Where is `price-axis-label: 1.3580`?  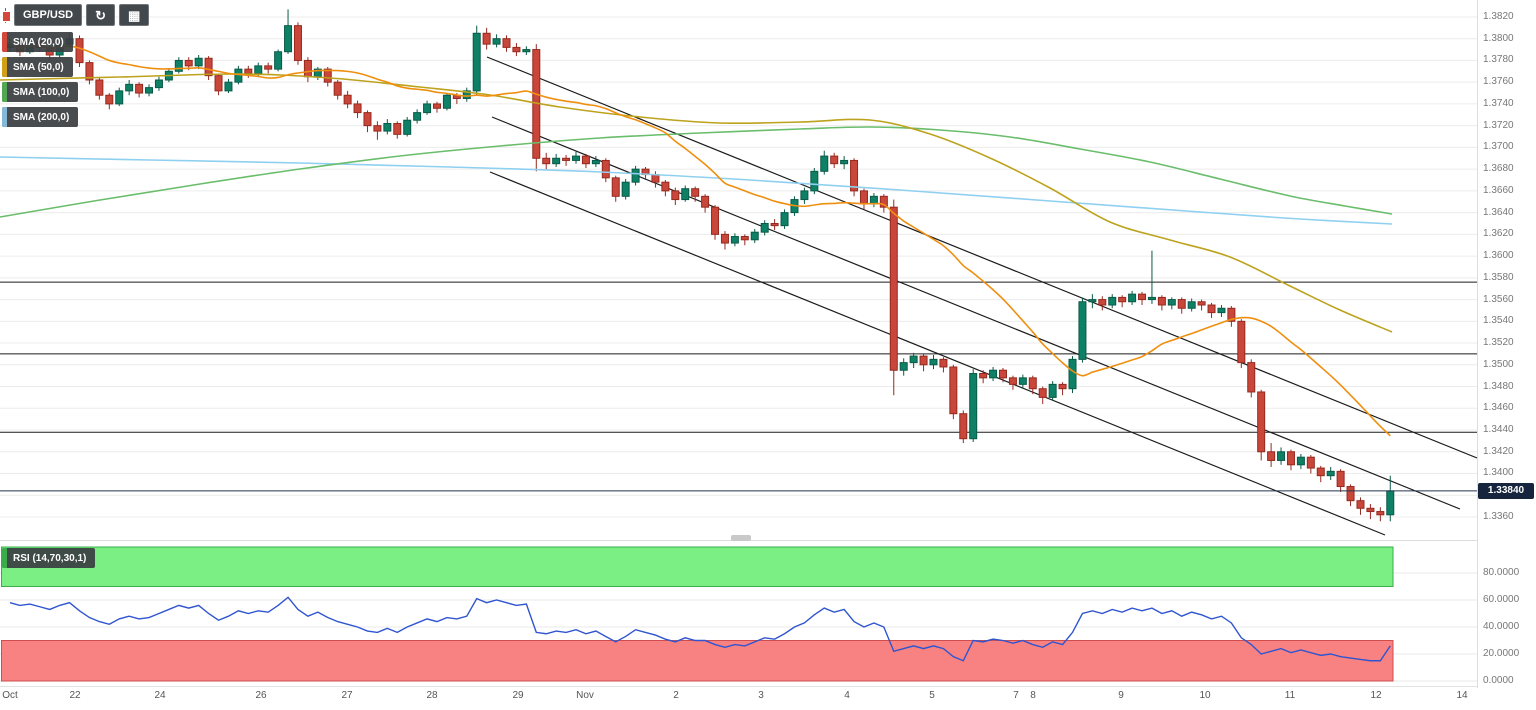
price-axis-label: 1.3580 is located at coordinates (1498, 277).